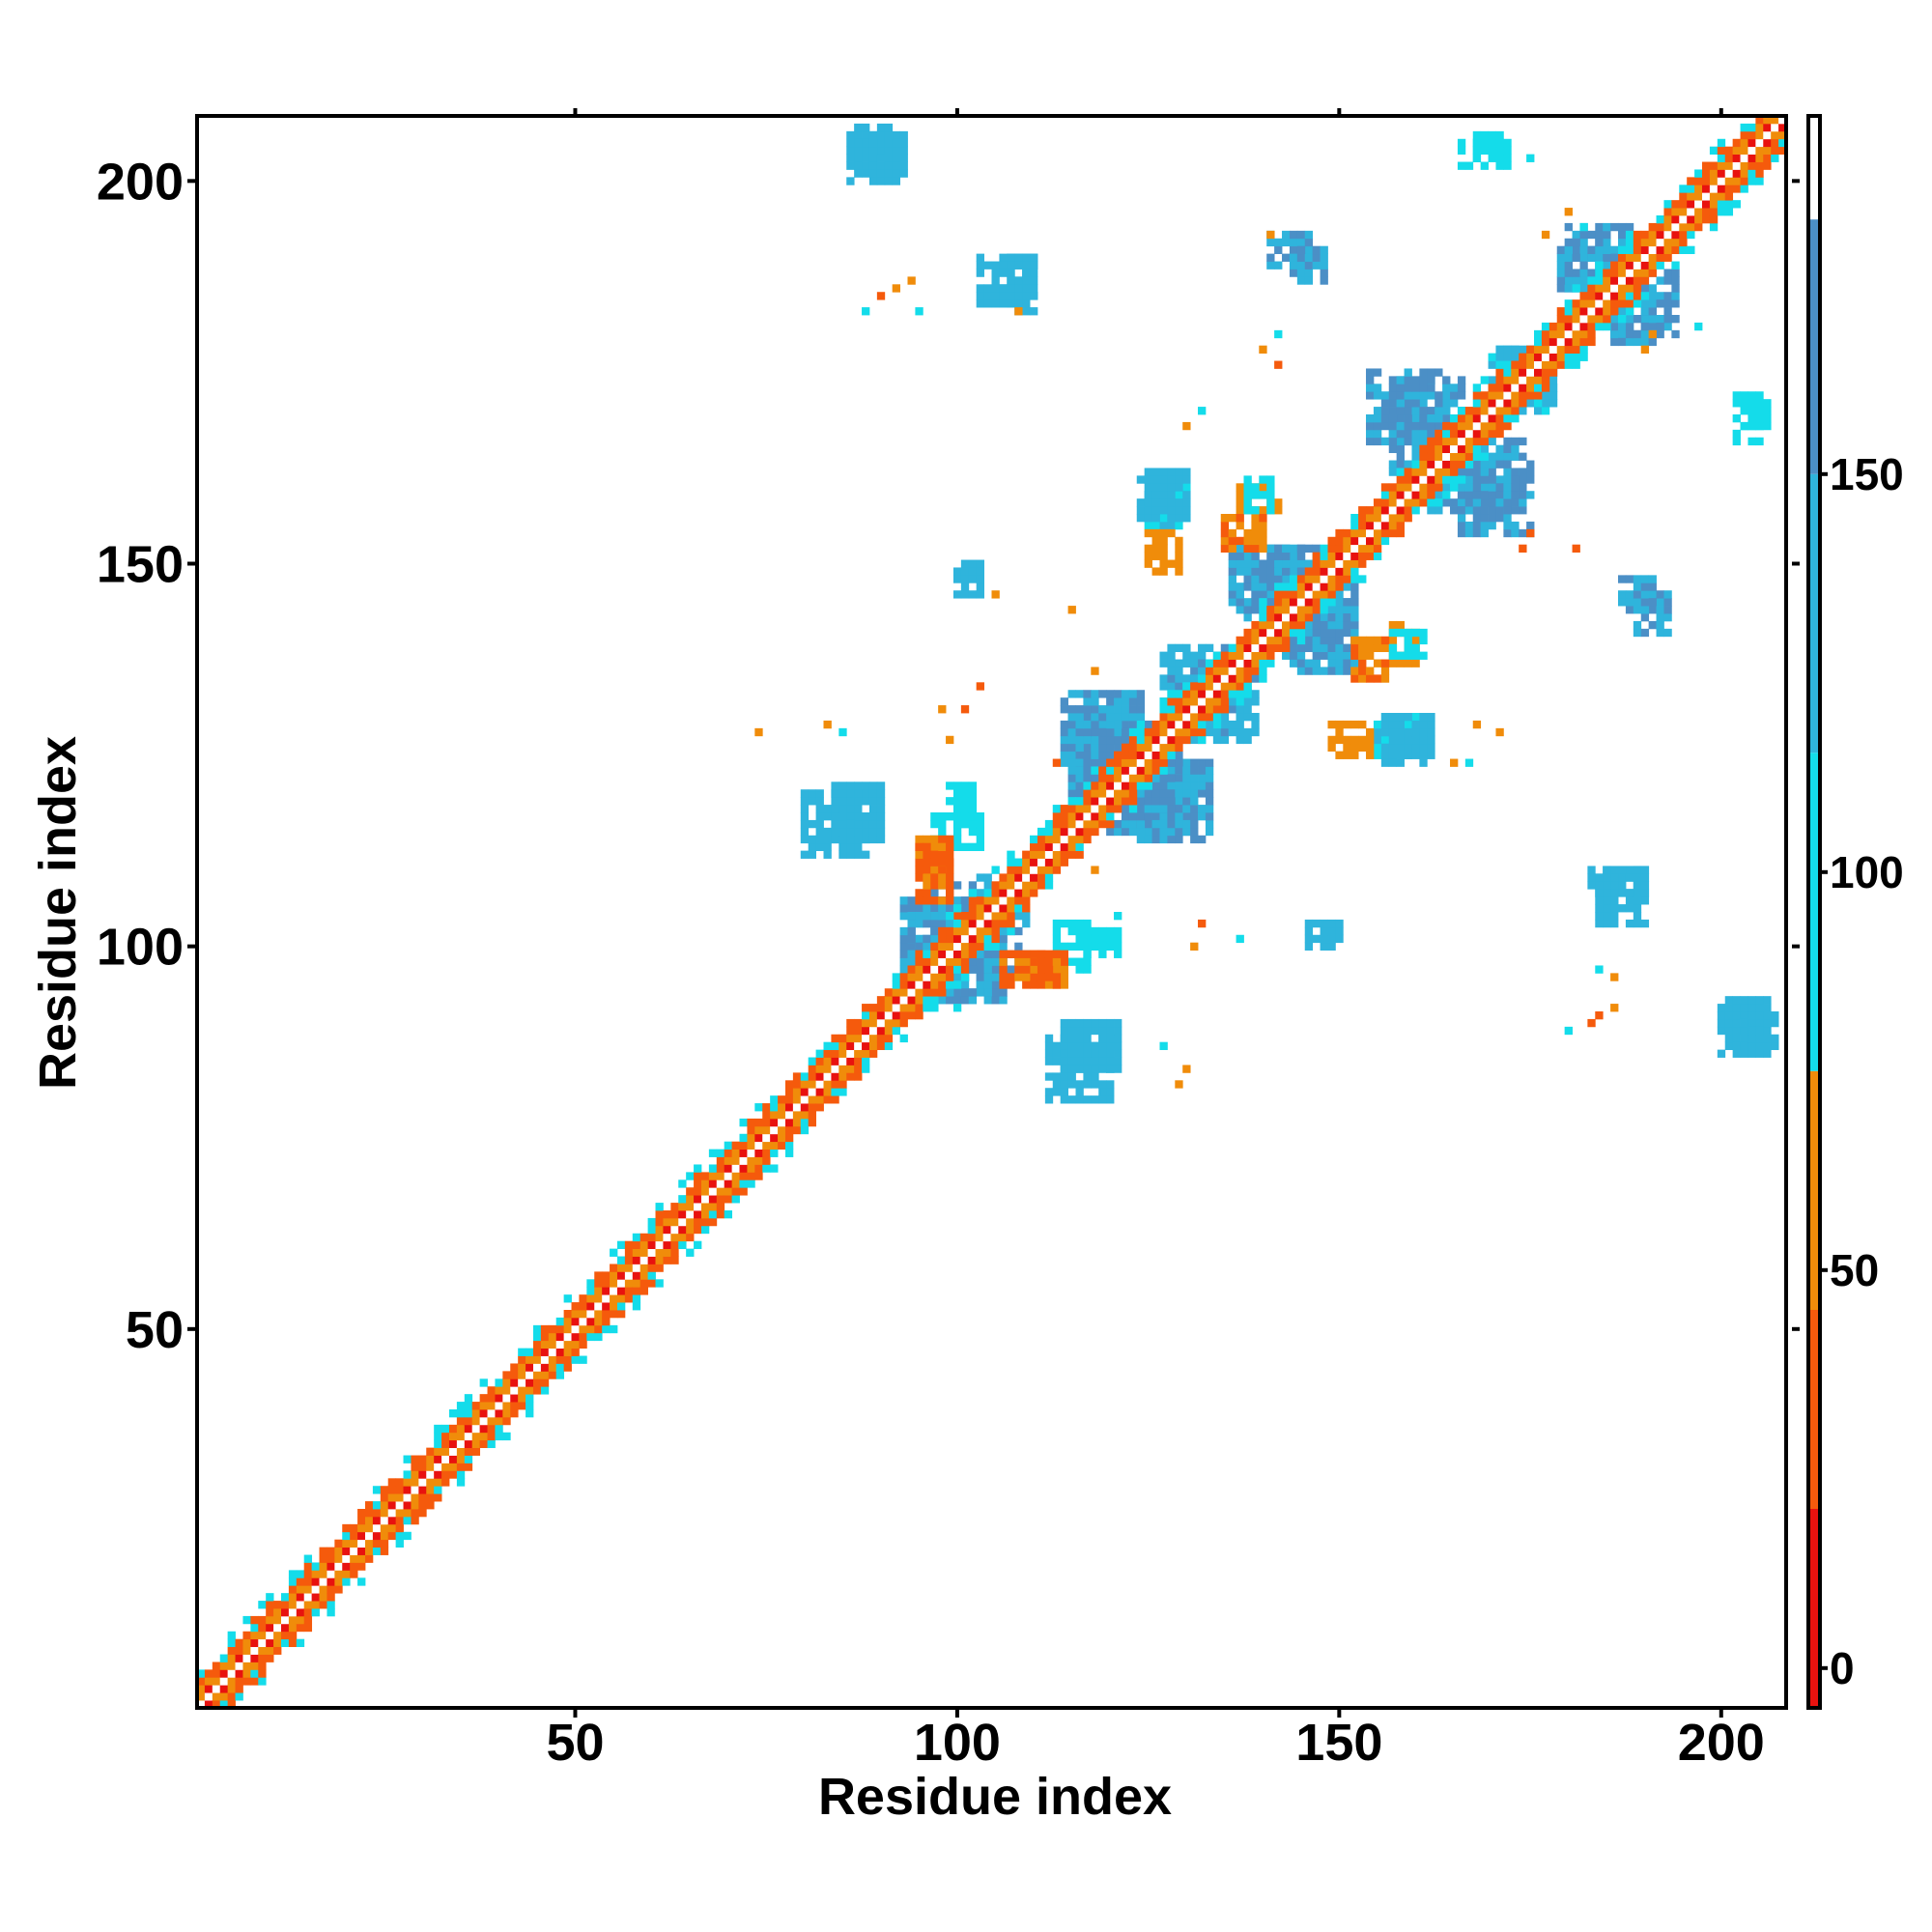  I want to click on colorbar-band, so click(1814, 168).